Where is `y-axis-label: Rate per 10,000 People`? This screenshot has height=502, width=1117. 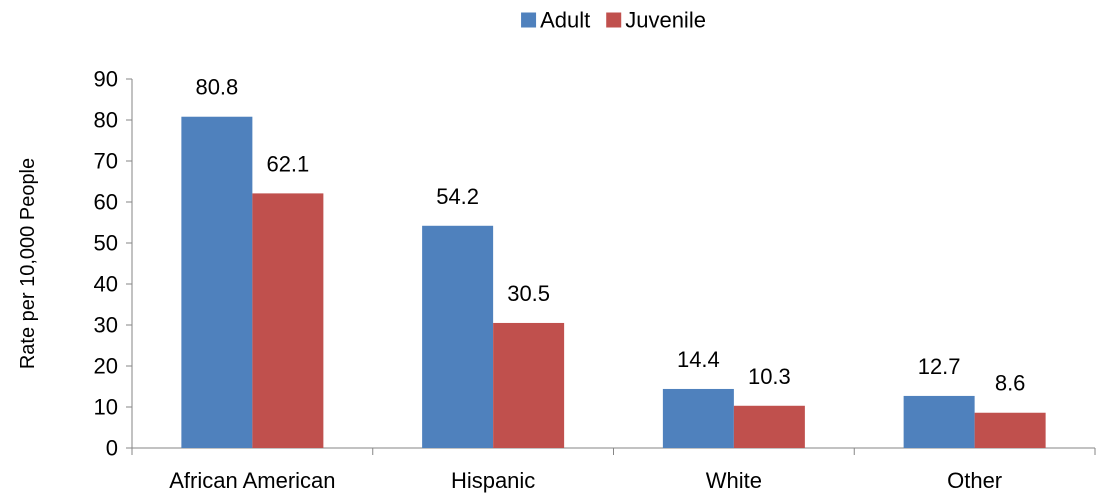 y-axis-label: Rate per 10,000 People is located at coordinates (28, 263).